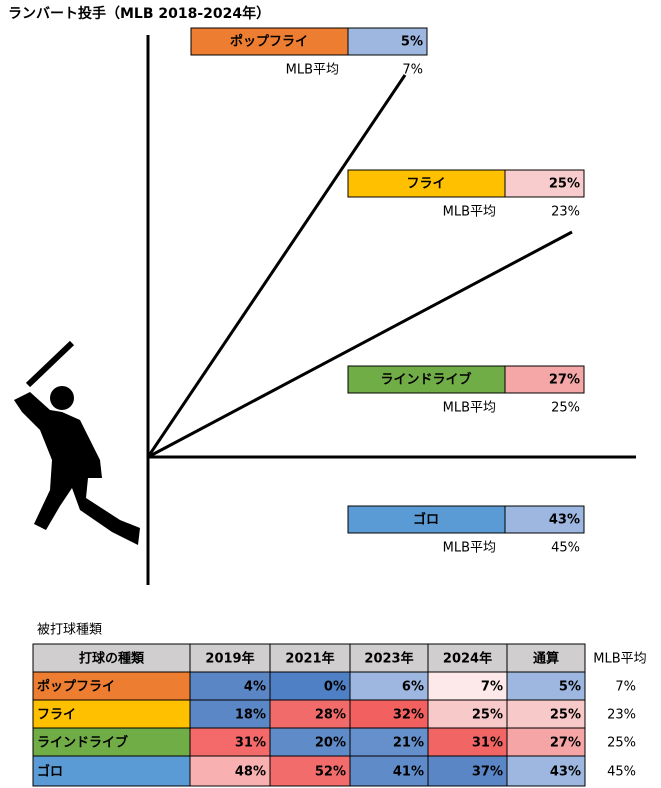  What do you see at coordinates (250, 715) in the screenshot?
I see `cell-value: 18%` at bounding box center [250, 715].